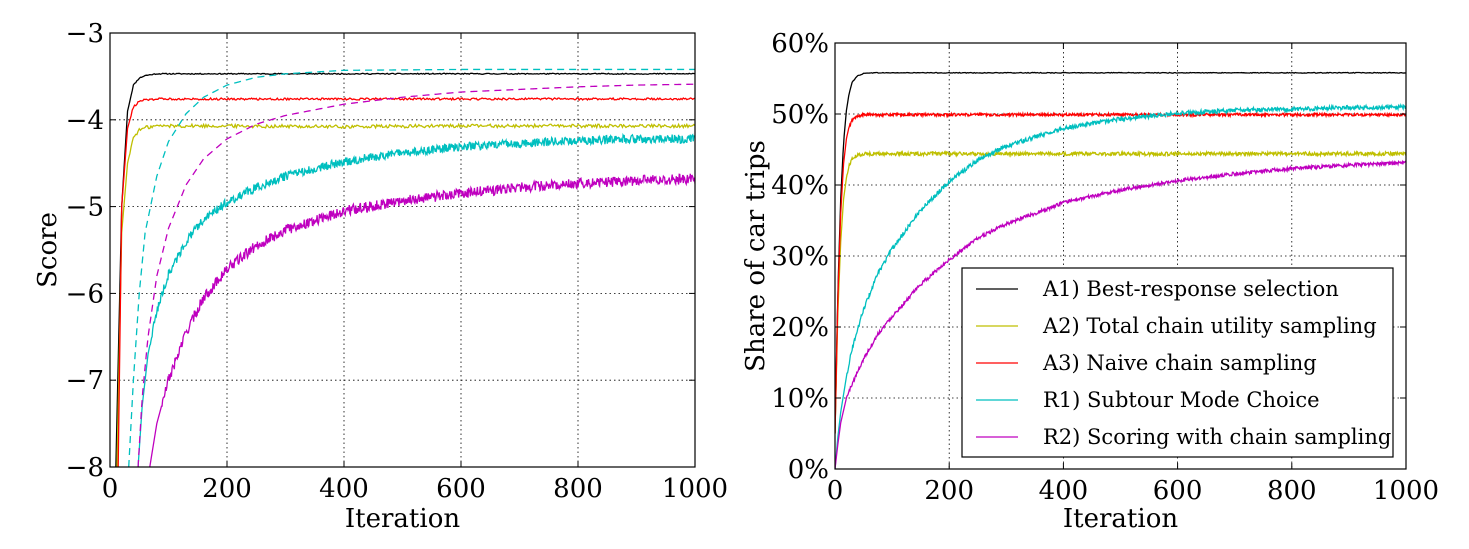  I want to click on legend-label: R2) Scoring with chain sampling, so click(1217, 437).